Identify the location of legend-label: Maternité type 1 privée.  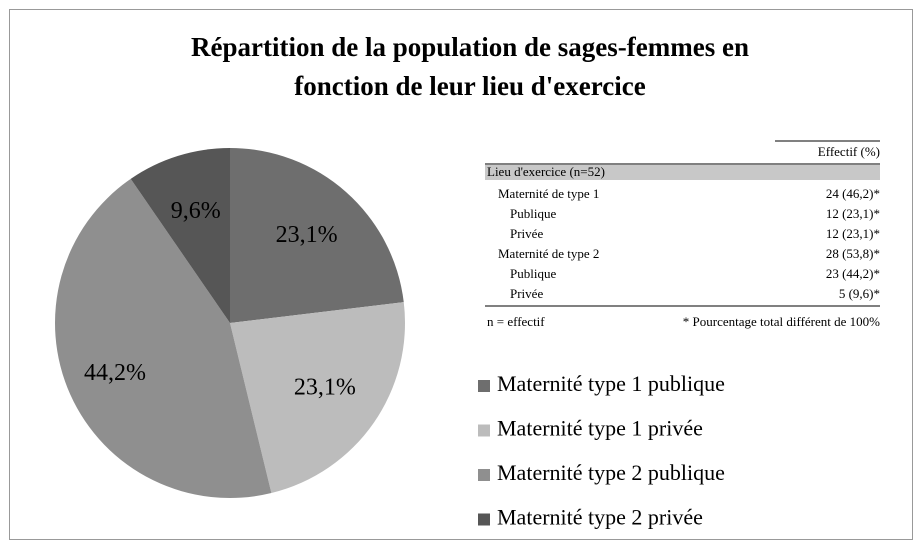
(600, 428).